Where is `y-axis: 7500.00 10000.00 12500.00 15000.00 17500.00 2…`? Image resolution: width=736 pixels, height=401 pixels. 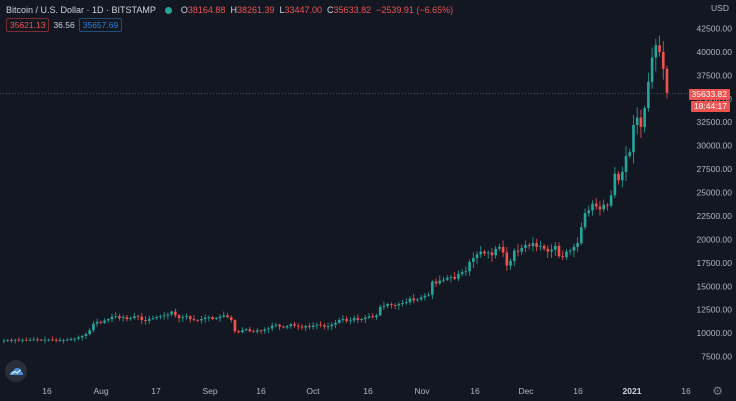 y-axis: 7500.00 10000.00 12500.00 15000.00 17500.00 2… is located at coordinates (715, 192).